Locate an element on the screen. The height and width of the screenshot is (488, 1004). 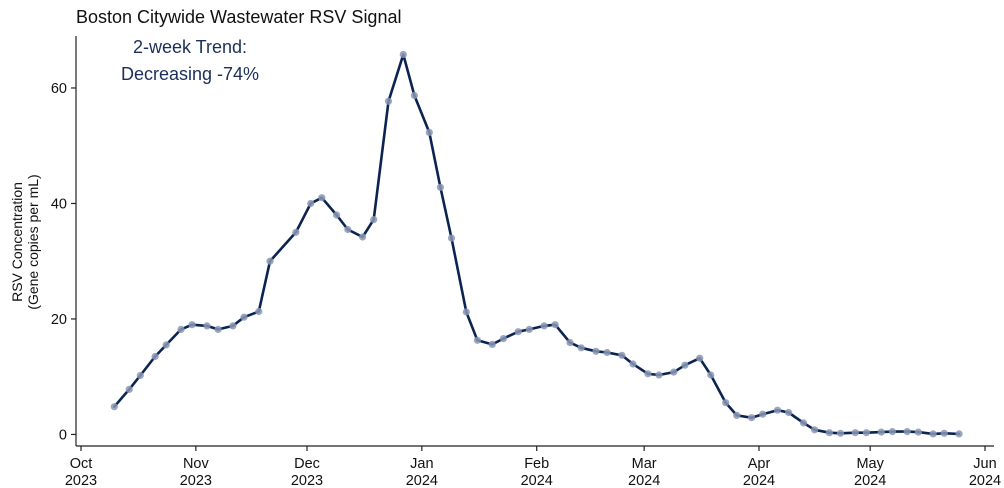
y-axis-title-line-1: RSV Concentration is located at coordinates (17, 242).